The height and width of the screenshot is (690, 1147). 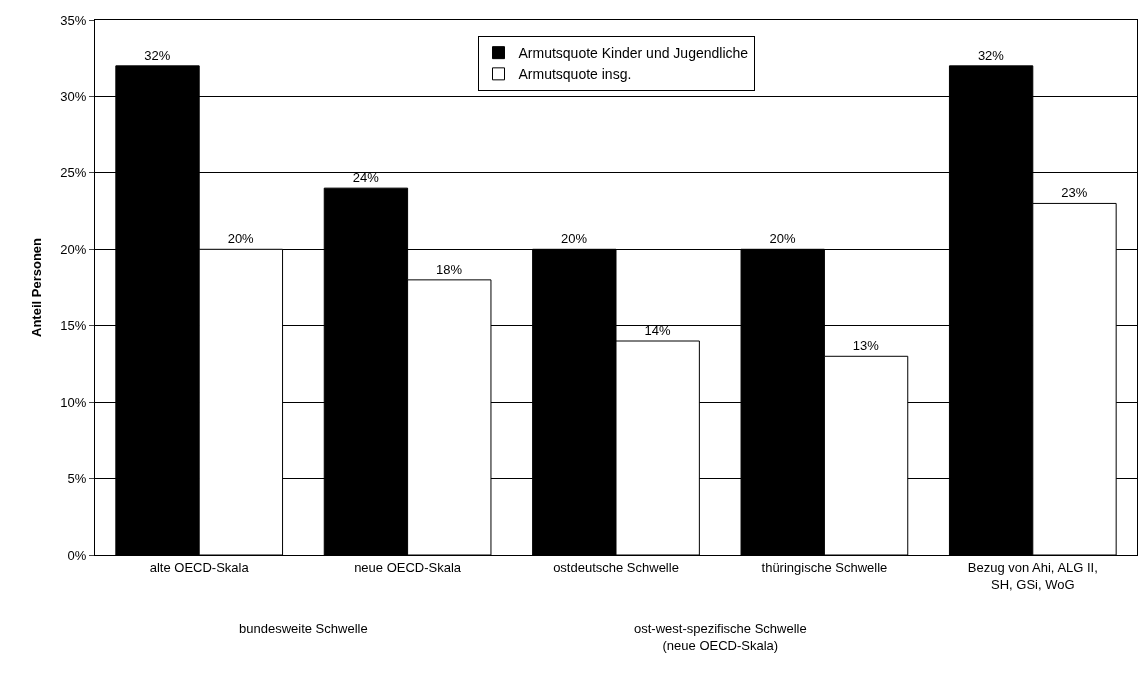 What do you see at coordinates (366, 178) in the screenshot?
I see `data-label: 24%` at bounding box center [366, 178].